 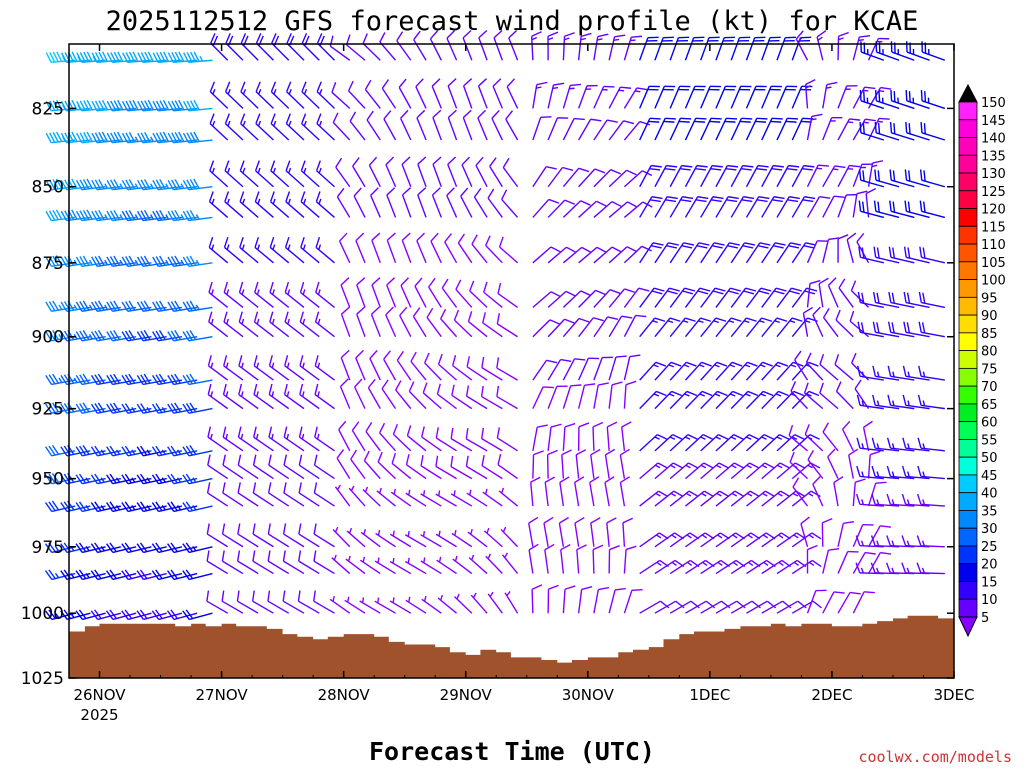 I want to click on colorbar-min-arrow, so click(x=968, y=627).